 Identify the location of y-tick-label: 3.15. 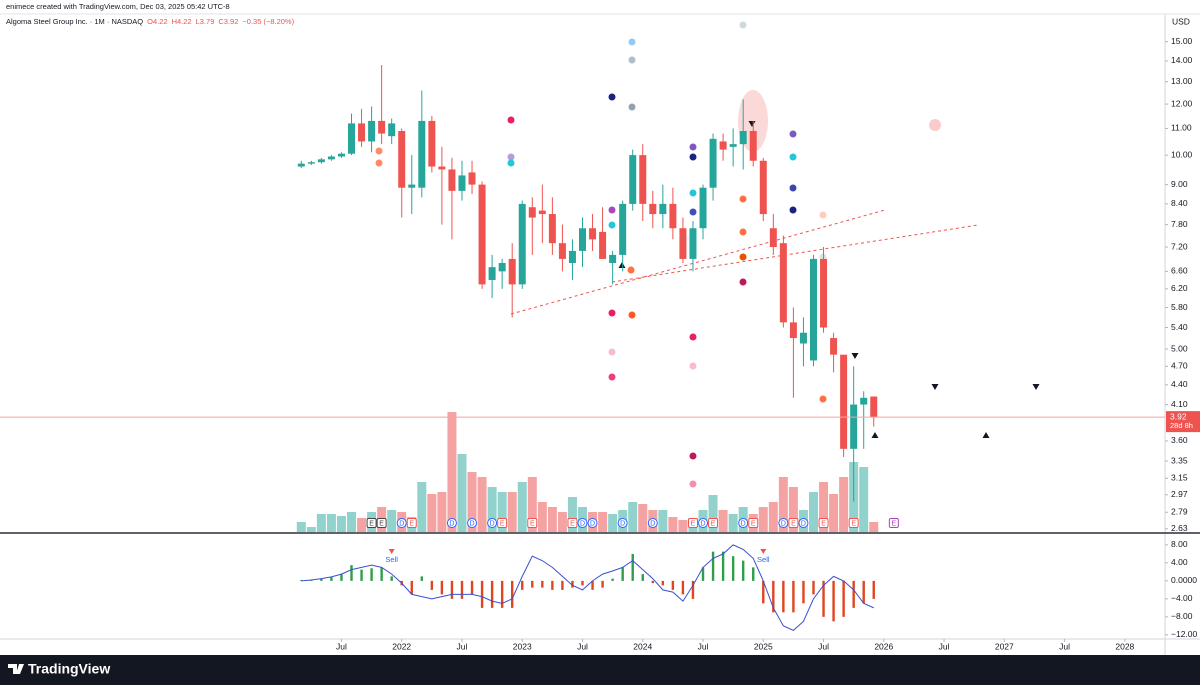
(1179, 478).